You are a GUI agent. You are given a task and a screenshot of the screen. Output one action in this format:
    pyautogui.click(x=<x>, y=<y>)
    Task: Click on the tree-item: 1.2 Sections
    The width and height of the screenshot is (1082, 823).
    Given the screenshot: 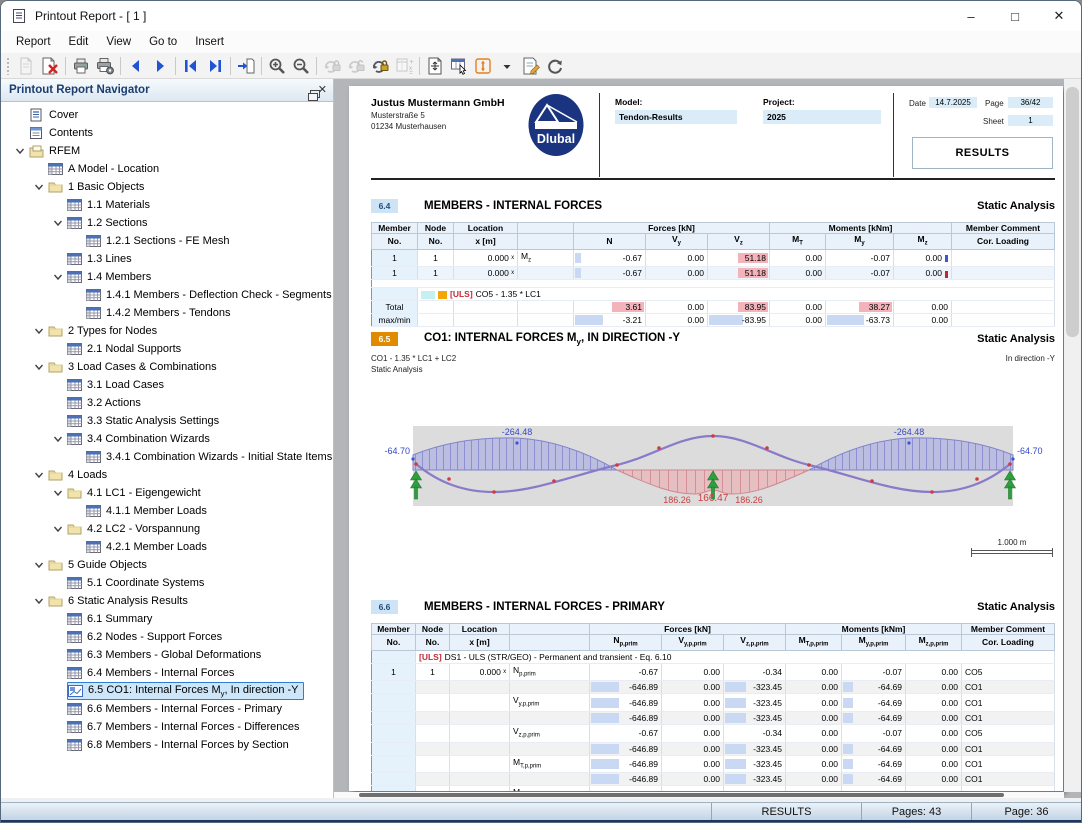 What is the action you would take?
    pyautogui.click(x=167, y=223)
    